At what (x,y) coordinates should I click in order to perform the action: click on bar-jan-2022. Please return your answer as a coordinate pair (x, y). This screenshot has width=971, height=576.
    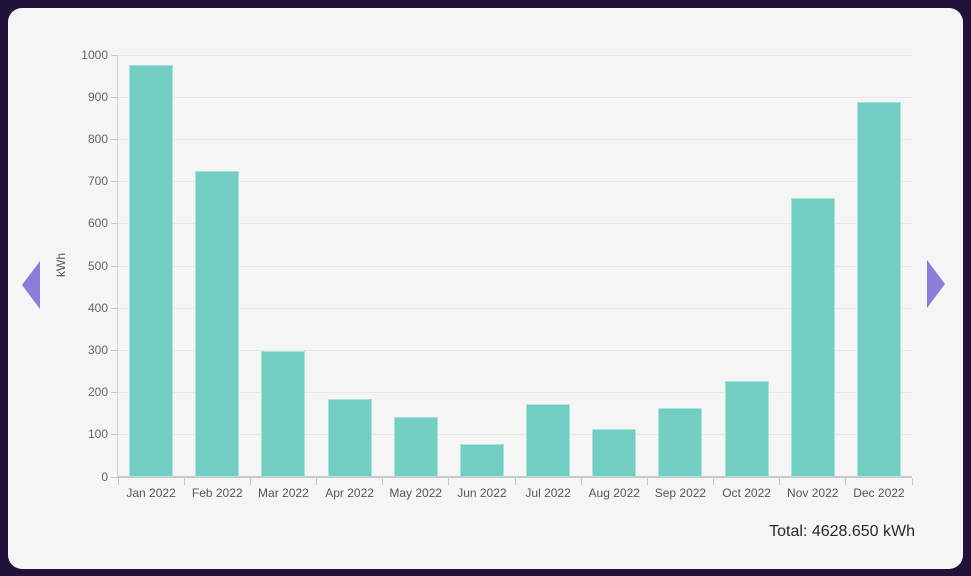
    Looking at the image, I should click on (151, 271).